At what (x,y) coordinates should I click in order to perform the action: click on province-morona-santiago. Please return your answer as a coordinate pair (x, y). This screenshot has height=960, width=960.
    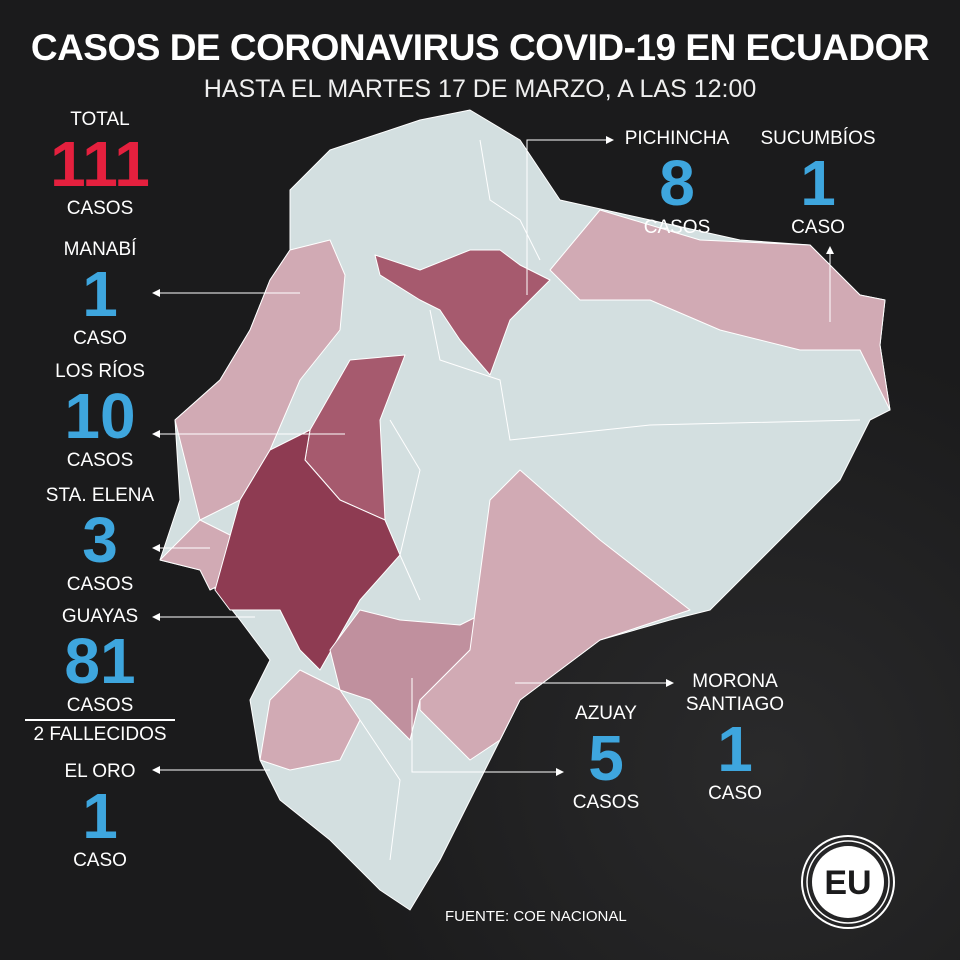
    Looking at the image, I should click on (555, 615).